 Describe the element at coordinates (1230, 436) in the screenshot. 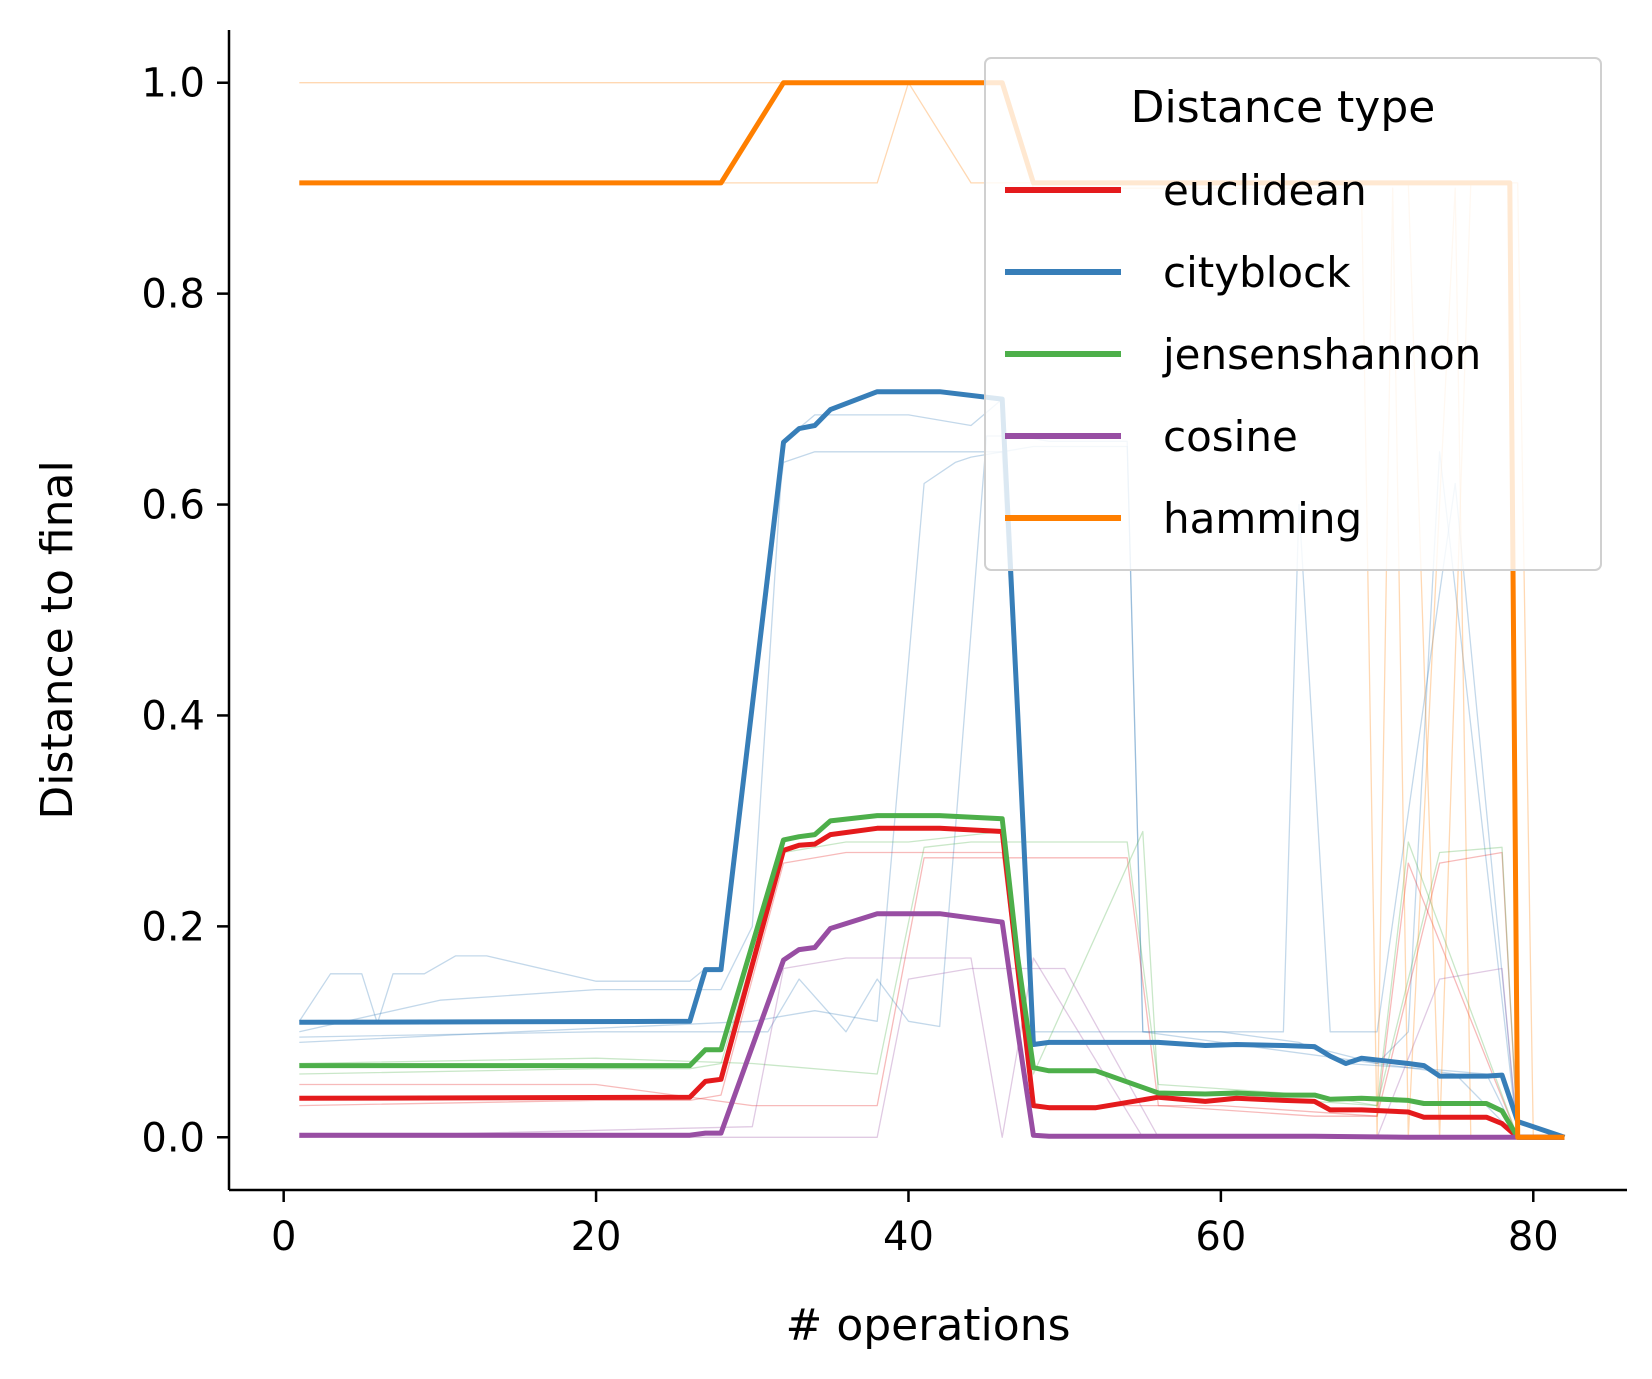

I see `legend-label-cosine: cosine` at that location.